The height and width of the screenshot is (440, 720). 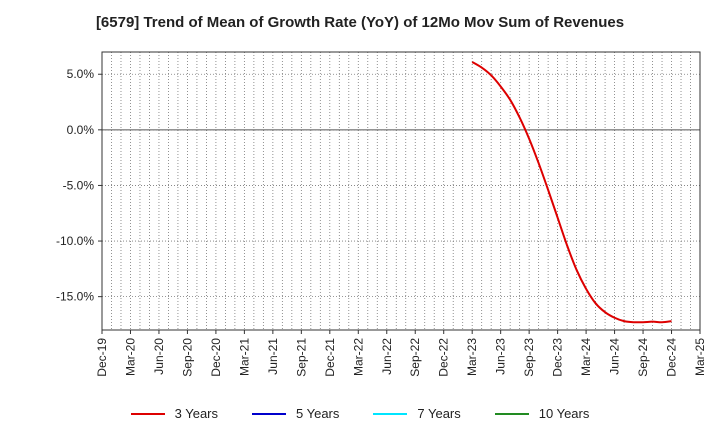 What do you see at coordinates (501, 356) in the screenshot?
I see `x-tick-label: Jun-23` at bounding box center [501, 356].